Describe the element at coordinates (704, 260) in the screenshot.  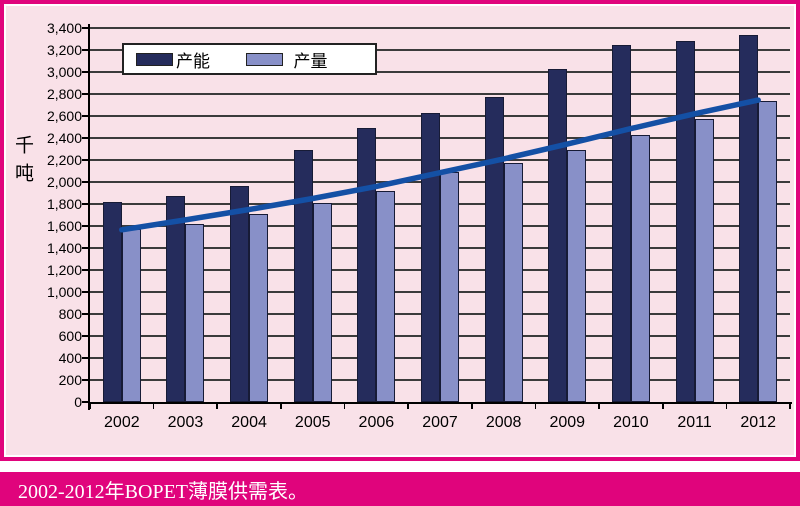
I see `bar-产量-2011` at that location.